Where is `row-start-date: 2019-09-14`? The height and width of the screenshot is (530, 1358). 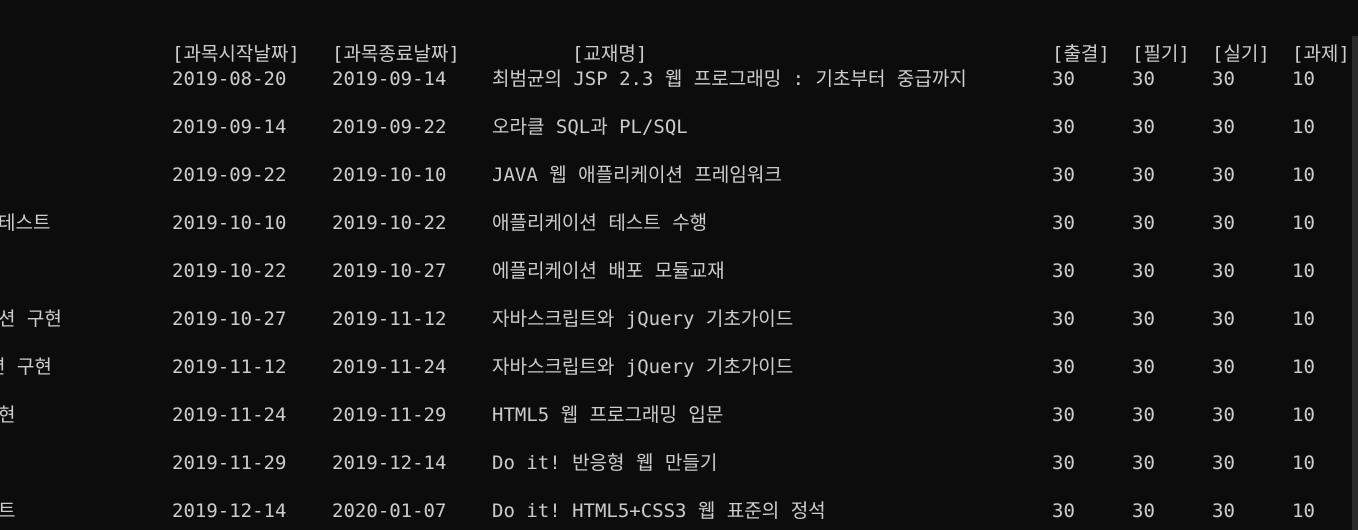 row-start-date: 2019-09-14 is located at coordinates (229, 127).